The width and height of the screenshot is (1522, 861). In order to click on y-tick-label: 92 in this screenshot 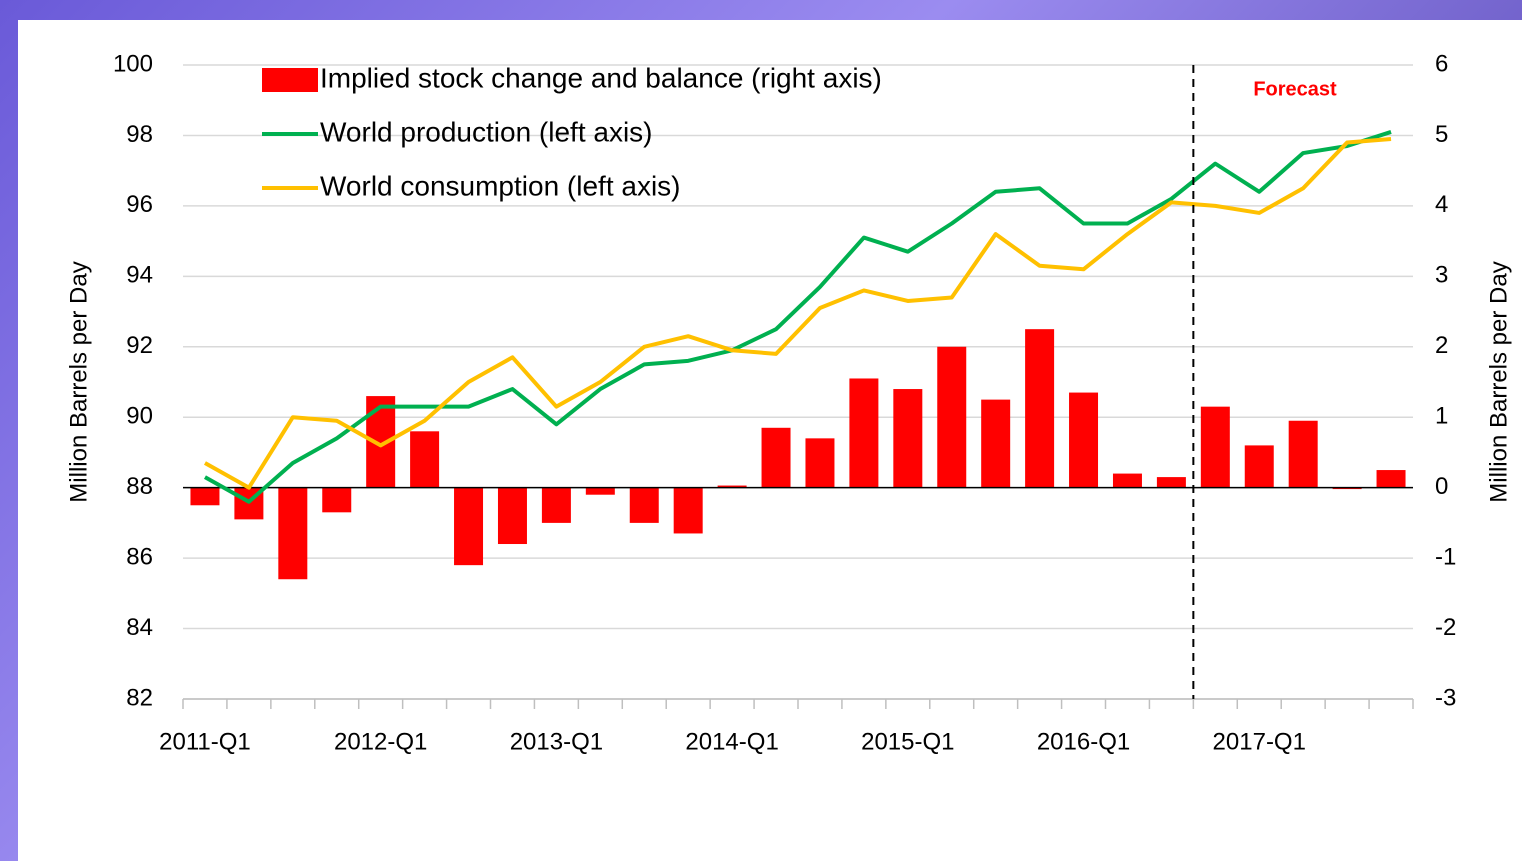, I will do `click(139, 345)`.